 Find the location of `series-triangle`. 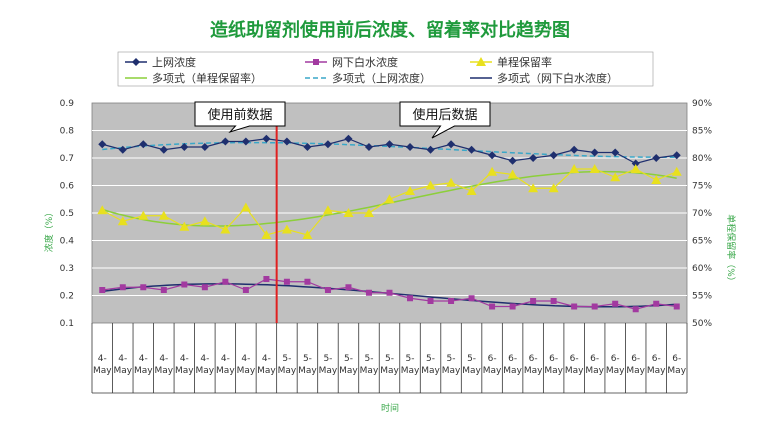

series-triangle is located at coordinates (389, 201).